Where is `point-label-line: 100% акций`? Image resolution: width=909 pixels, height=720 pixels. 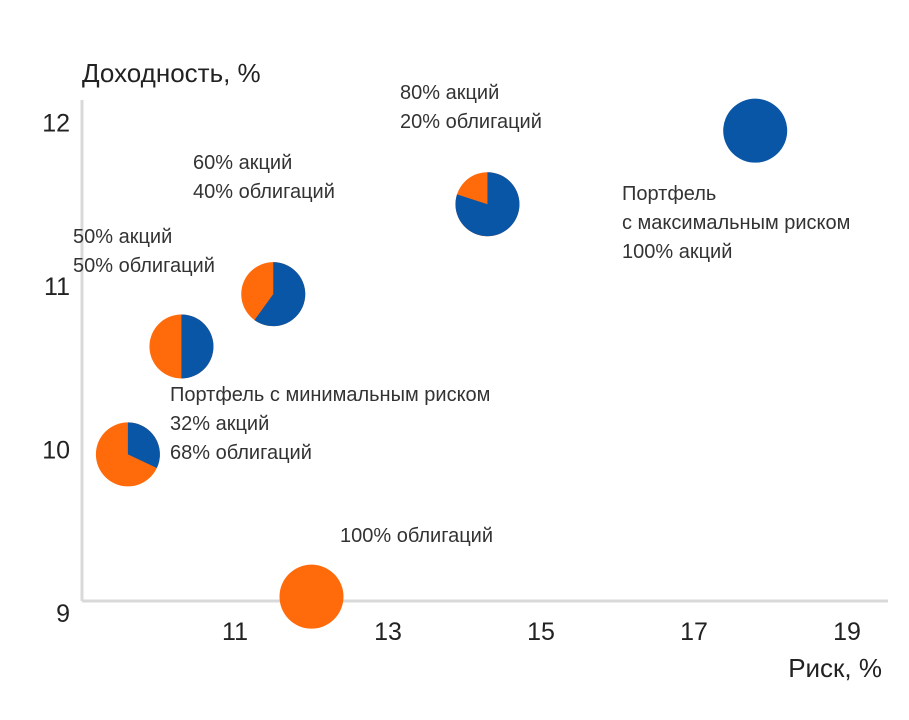 point-label-line: 100% акций is located at coordinates (677, 252).